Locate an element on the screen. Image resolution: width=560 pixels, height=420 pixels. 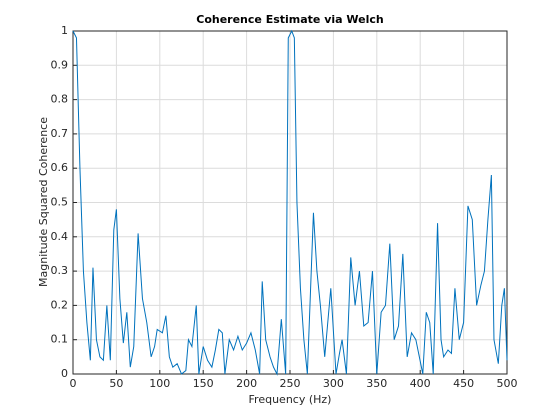
y-tick-label: 0.2 is located at coordinates (60, 304).